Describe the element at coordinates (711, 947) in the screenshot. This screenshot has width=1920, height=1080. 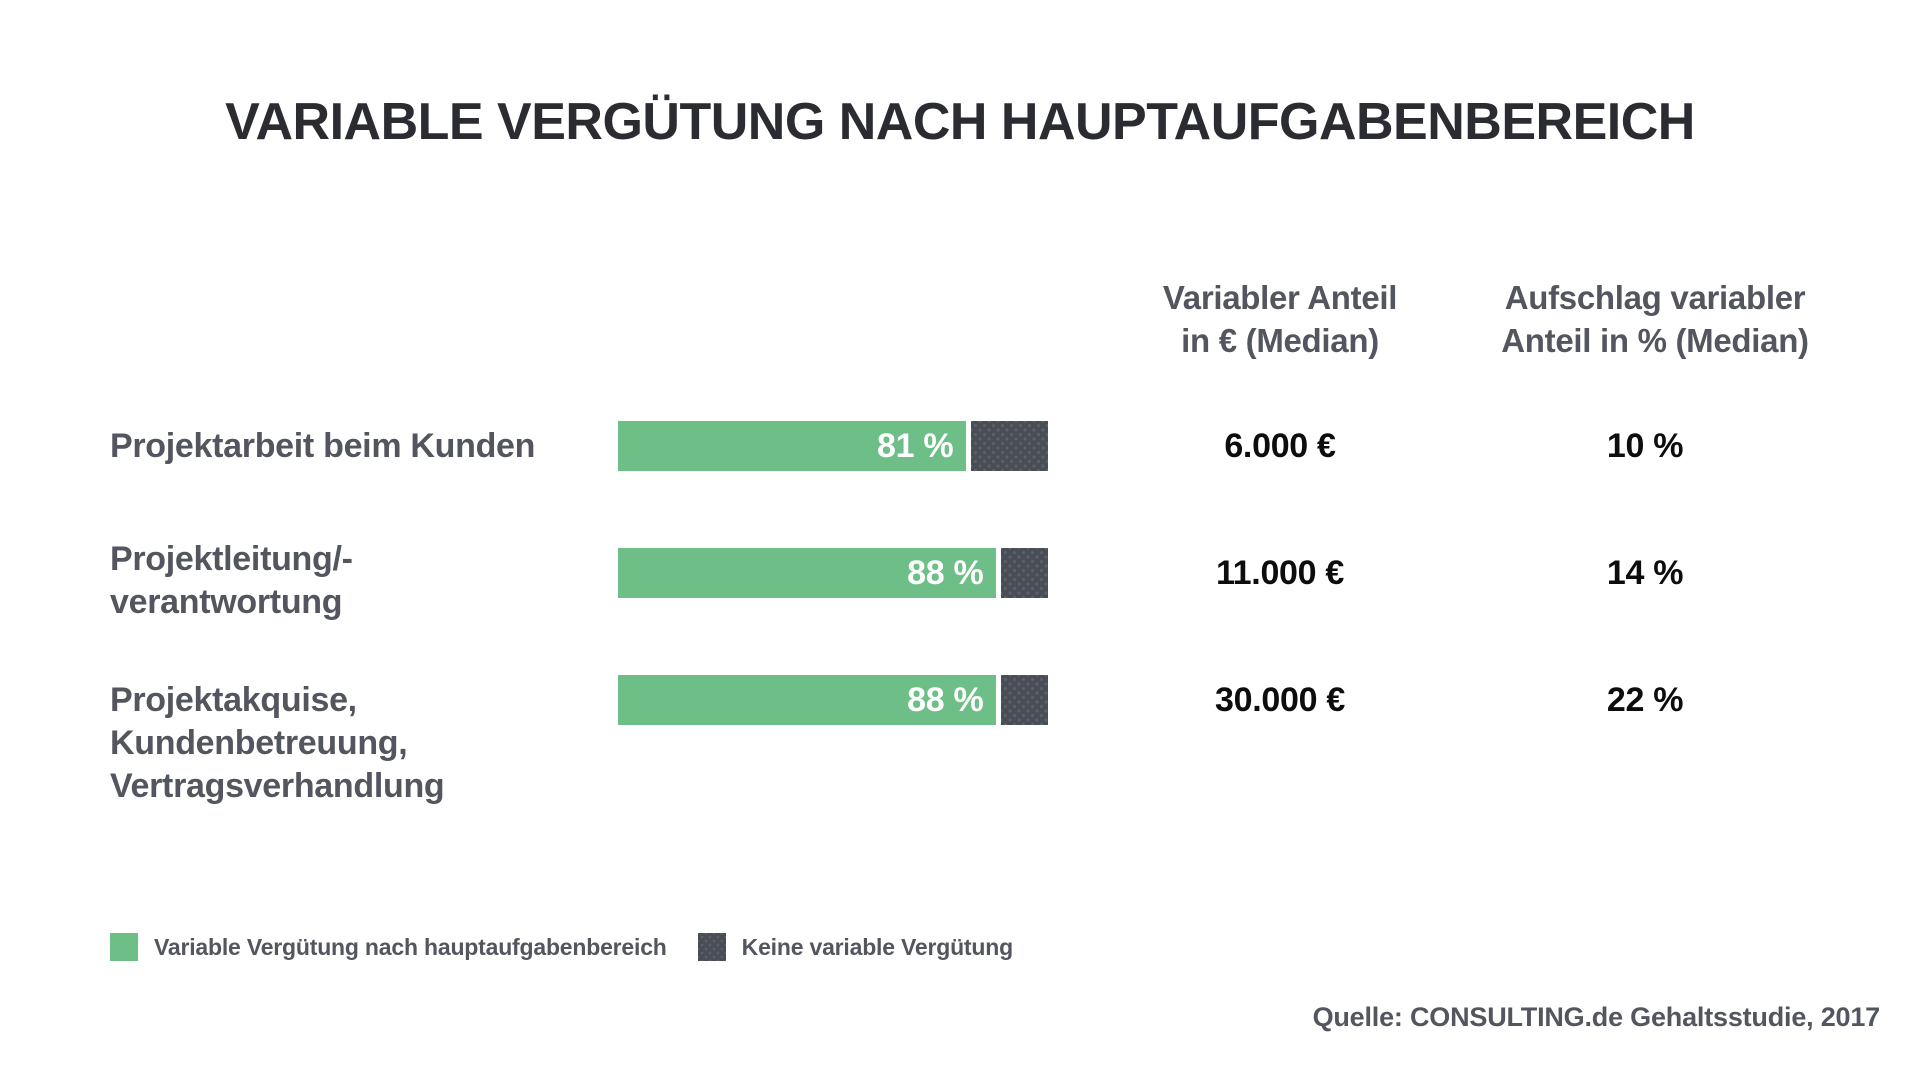
I see `legend-swatch-dark-icon` at that location.